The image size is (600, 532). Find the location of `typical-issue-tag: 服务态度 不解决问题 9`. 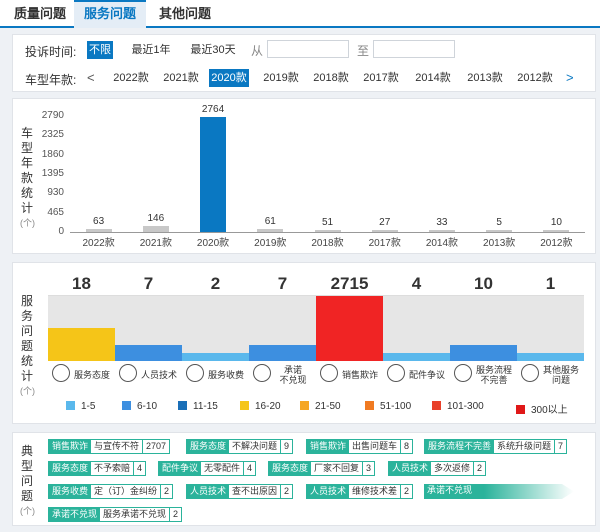

typical-issue-tag: 服务态度 不解决问题 9 is located at coordinates (240, 446).